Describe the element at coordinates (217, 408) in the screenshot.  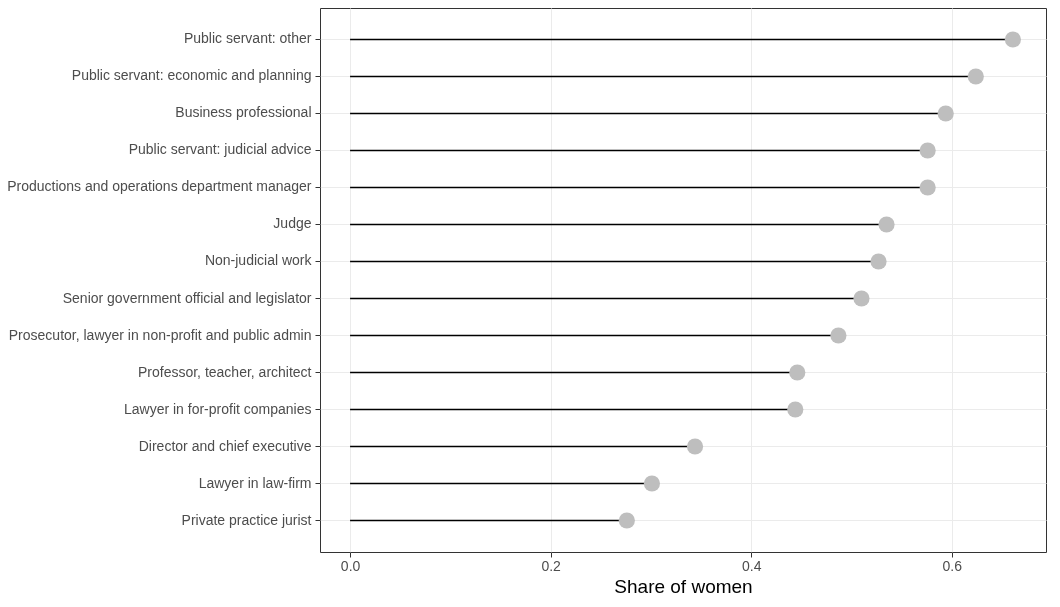
I see `y-tick-label: Lawyer in for-profit companies` at that location.